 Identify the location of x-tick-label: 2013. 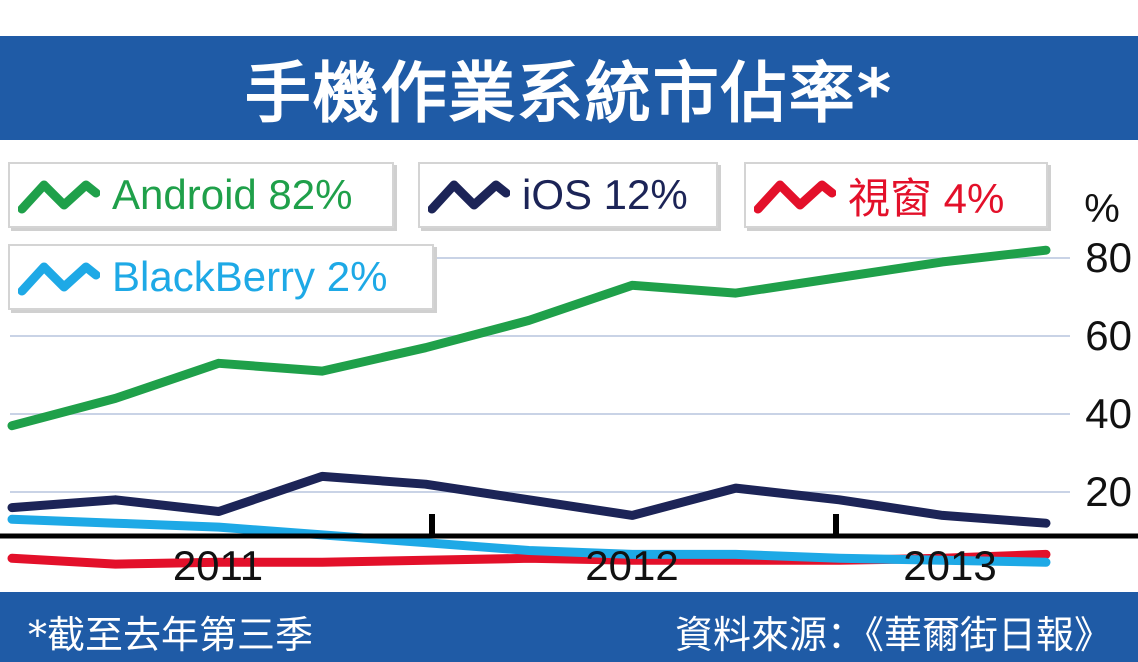
(949, 565).